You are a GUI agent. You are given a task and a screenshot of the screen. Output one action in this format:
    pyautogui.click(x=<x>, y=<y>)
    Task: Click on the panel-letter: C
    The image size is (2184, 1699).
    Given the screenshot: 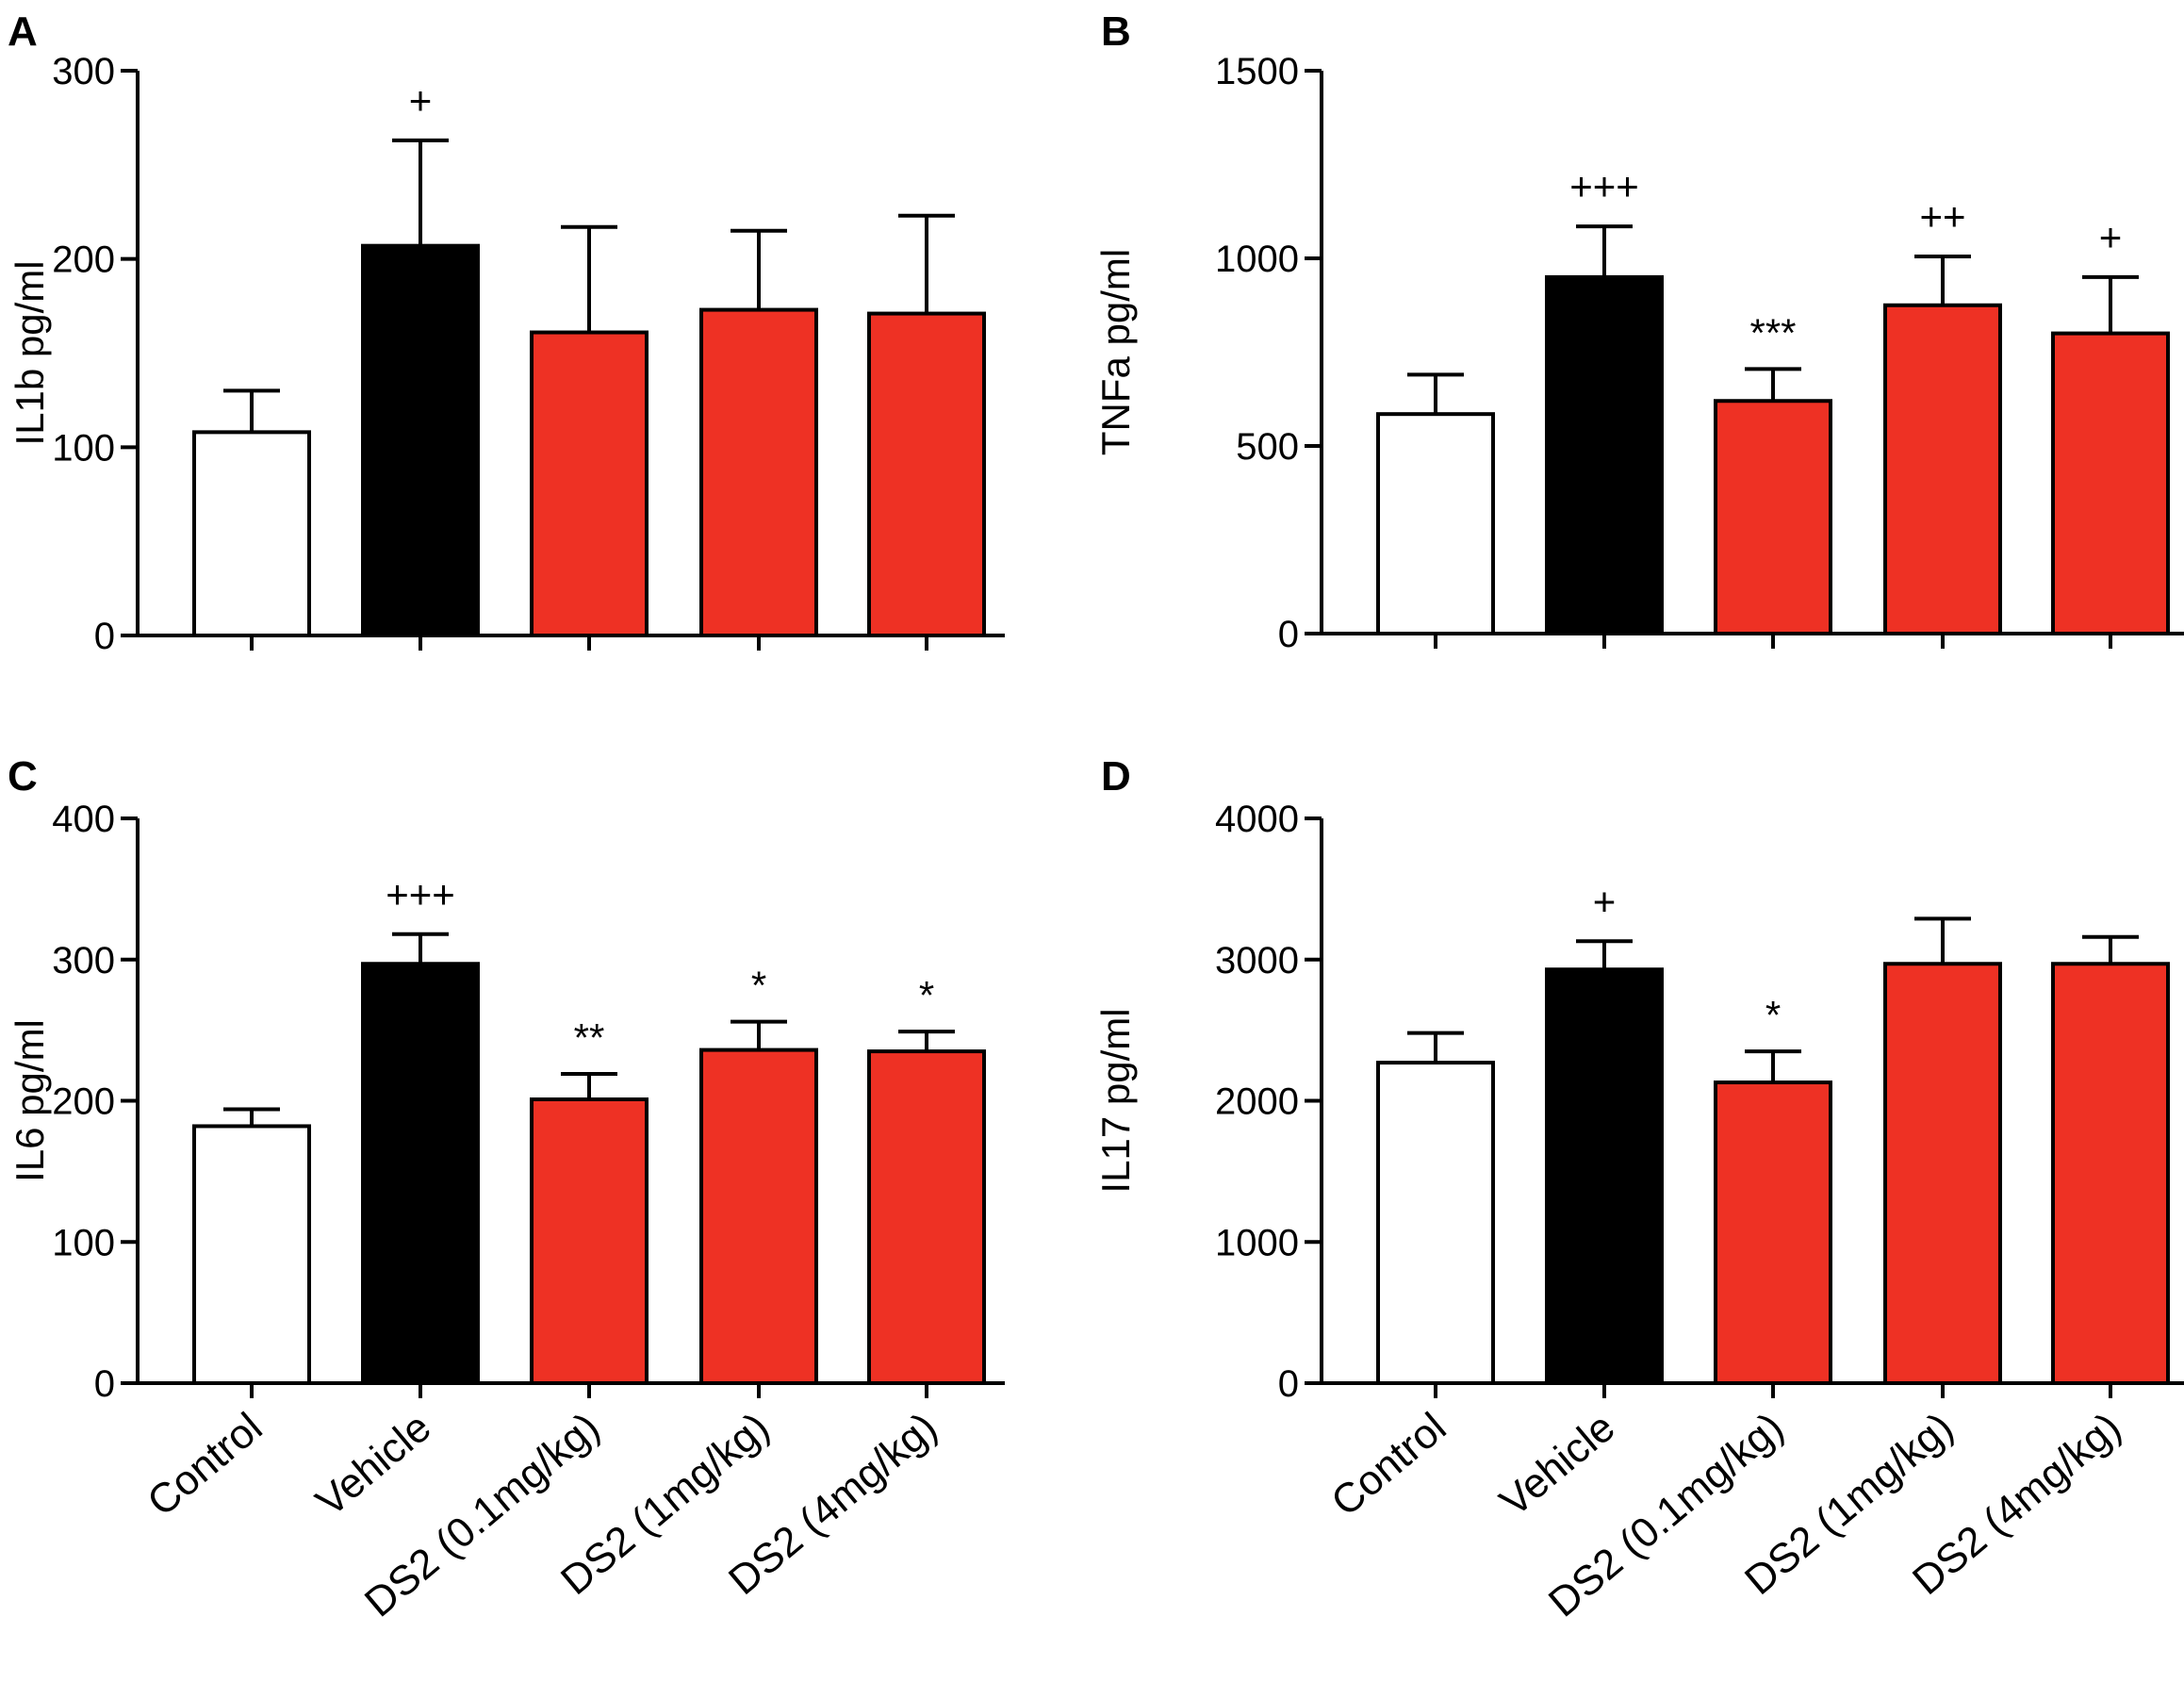 What is the action you would take?
    pyautogui.click(x=23, y=777)
    